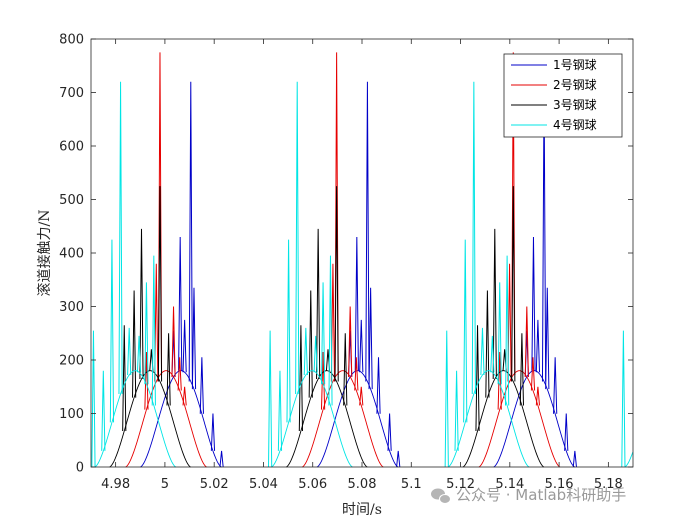  What do you see at coordinates (441, 496) in the screenshot?
I see `wechat-icon` at bounding box center [441, 496].